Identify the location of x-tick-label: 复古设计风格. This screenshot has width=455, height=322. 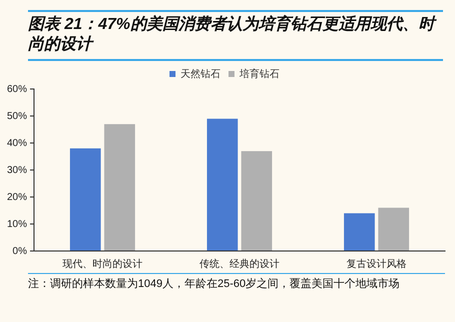
(376, 264).